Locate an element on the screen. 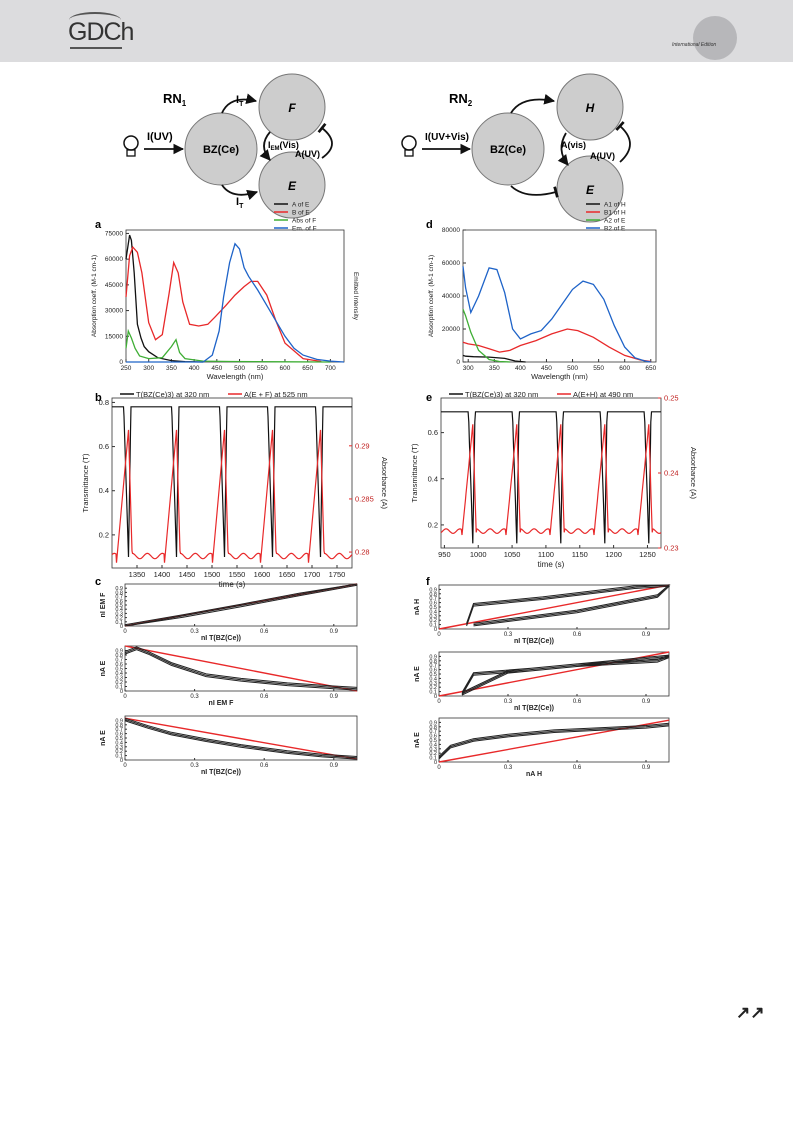 The image size is (793, 1121). x-tick-label: 350 is located at coordinates (494, 368).